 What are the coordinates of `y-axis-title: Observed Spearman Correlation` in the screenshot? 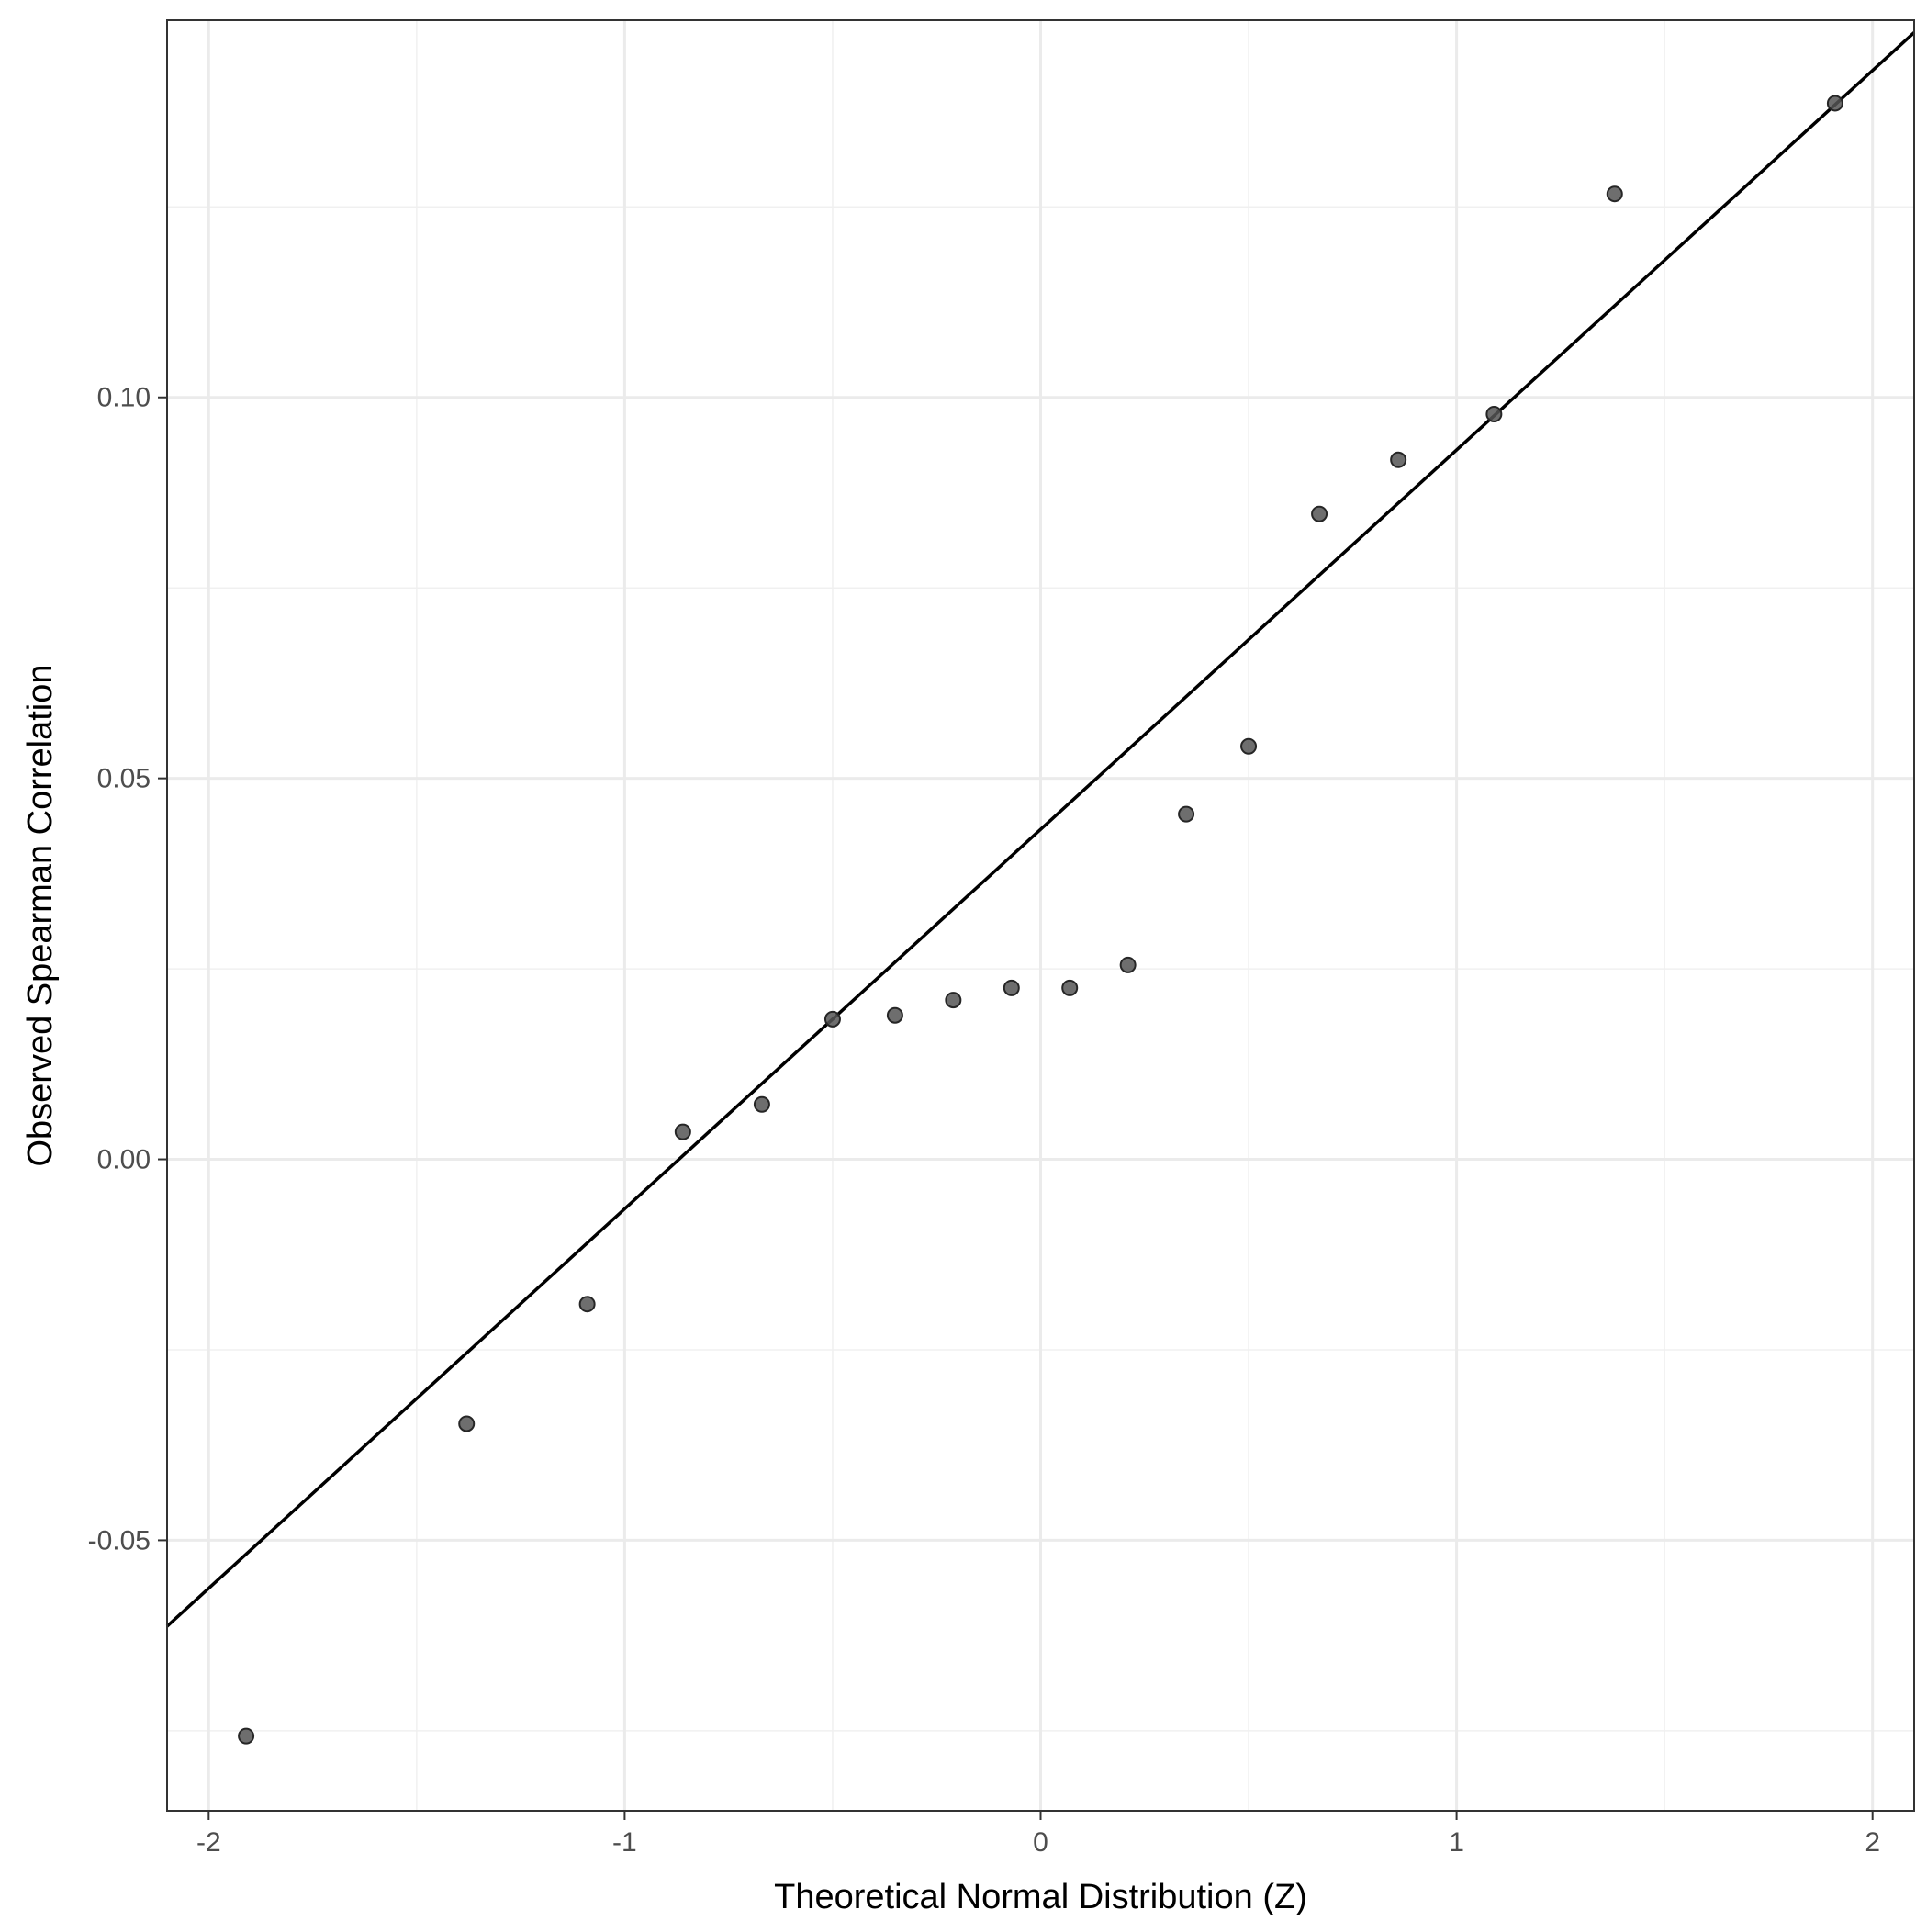 It's located at (40, 915).